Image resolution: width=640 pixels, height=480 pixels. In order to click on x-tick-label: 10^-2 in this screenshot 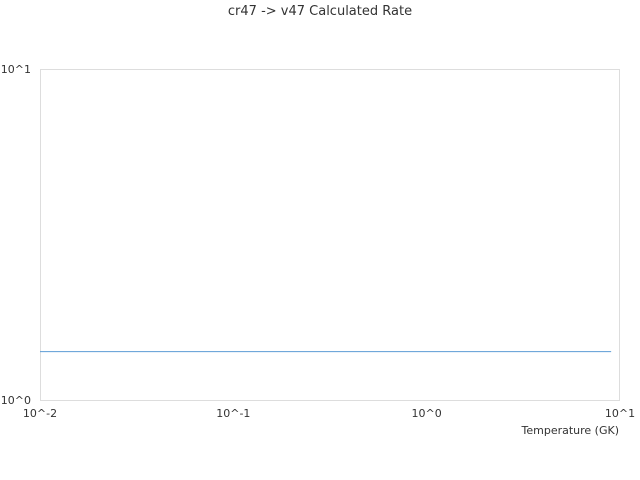, I will do `click(40, 413)`.